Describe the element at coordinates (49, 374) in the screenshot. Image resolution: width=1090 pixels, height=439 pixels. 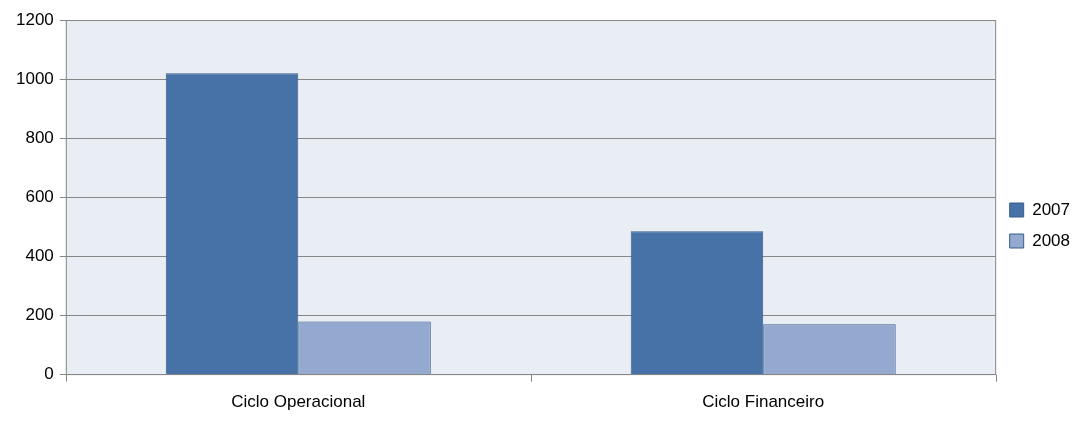
I see `y-tick-label: 0` at that location.